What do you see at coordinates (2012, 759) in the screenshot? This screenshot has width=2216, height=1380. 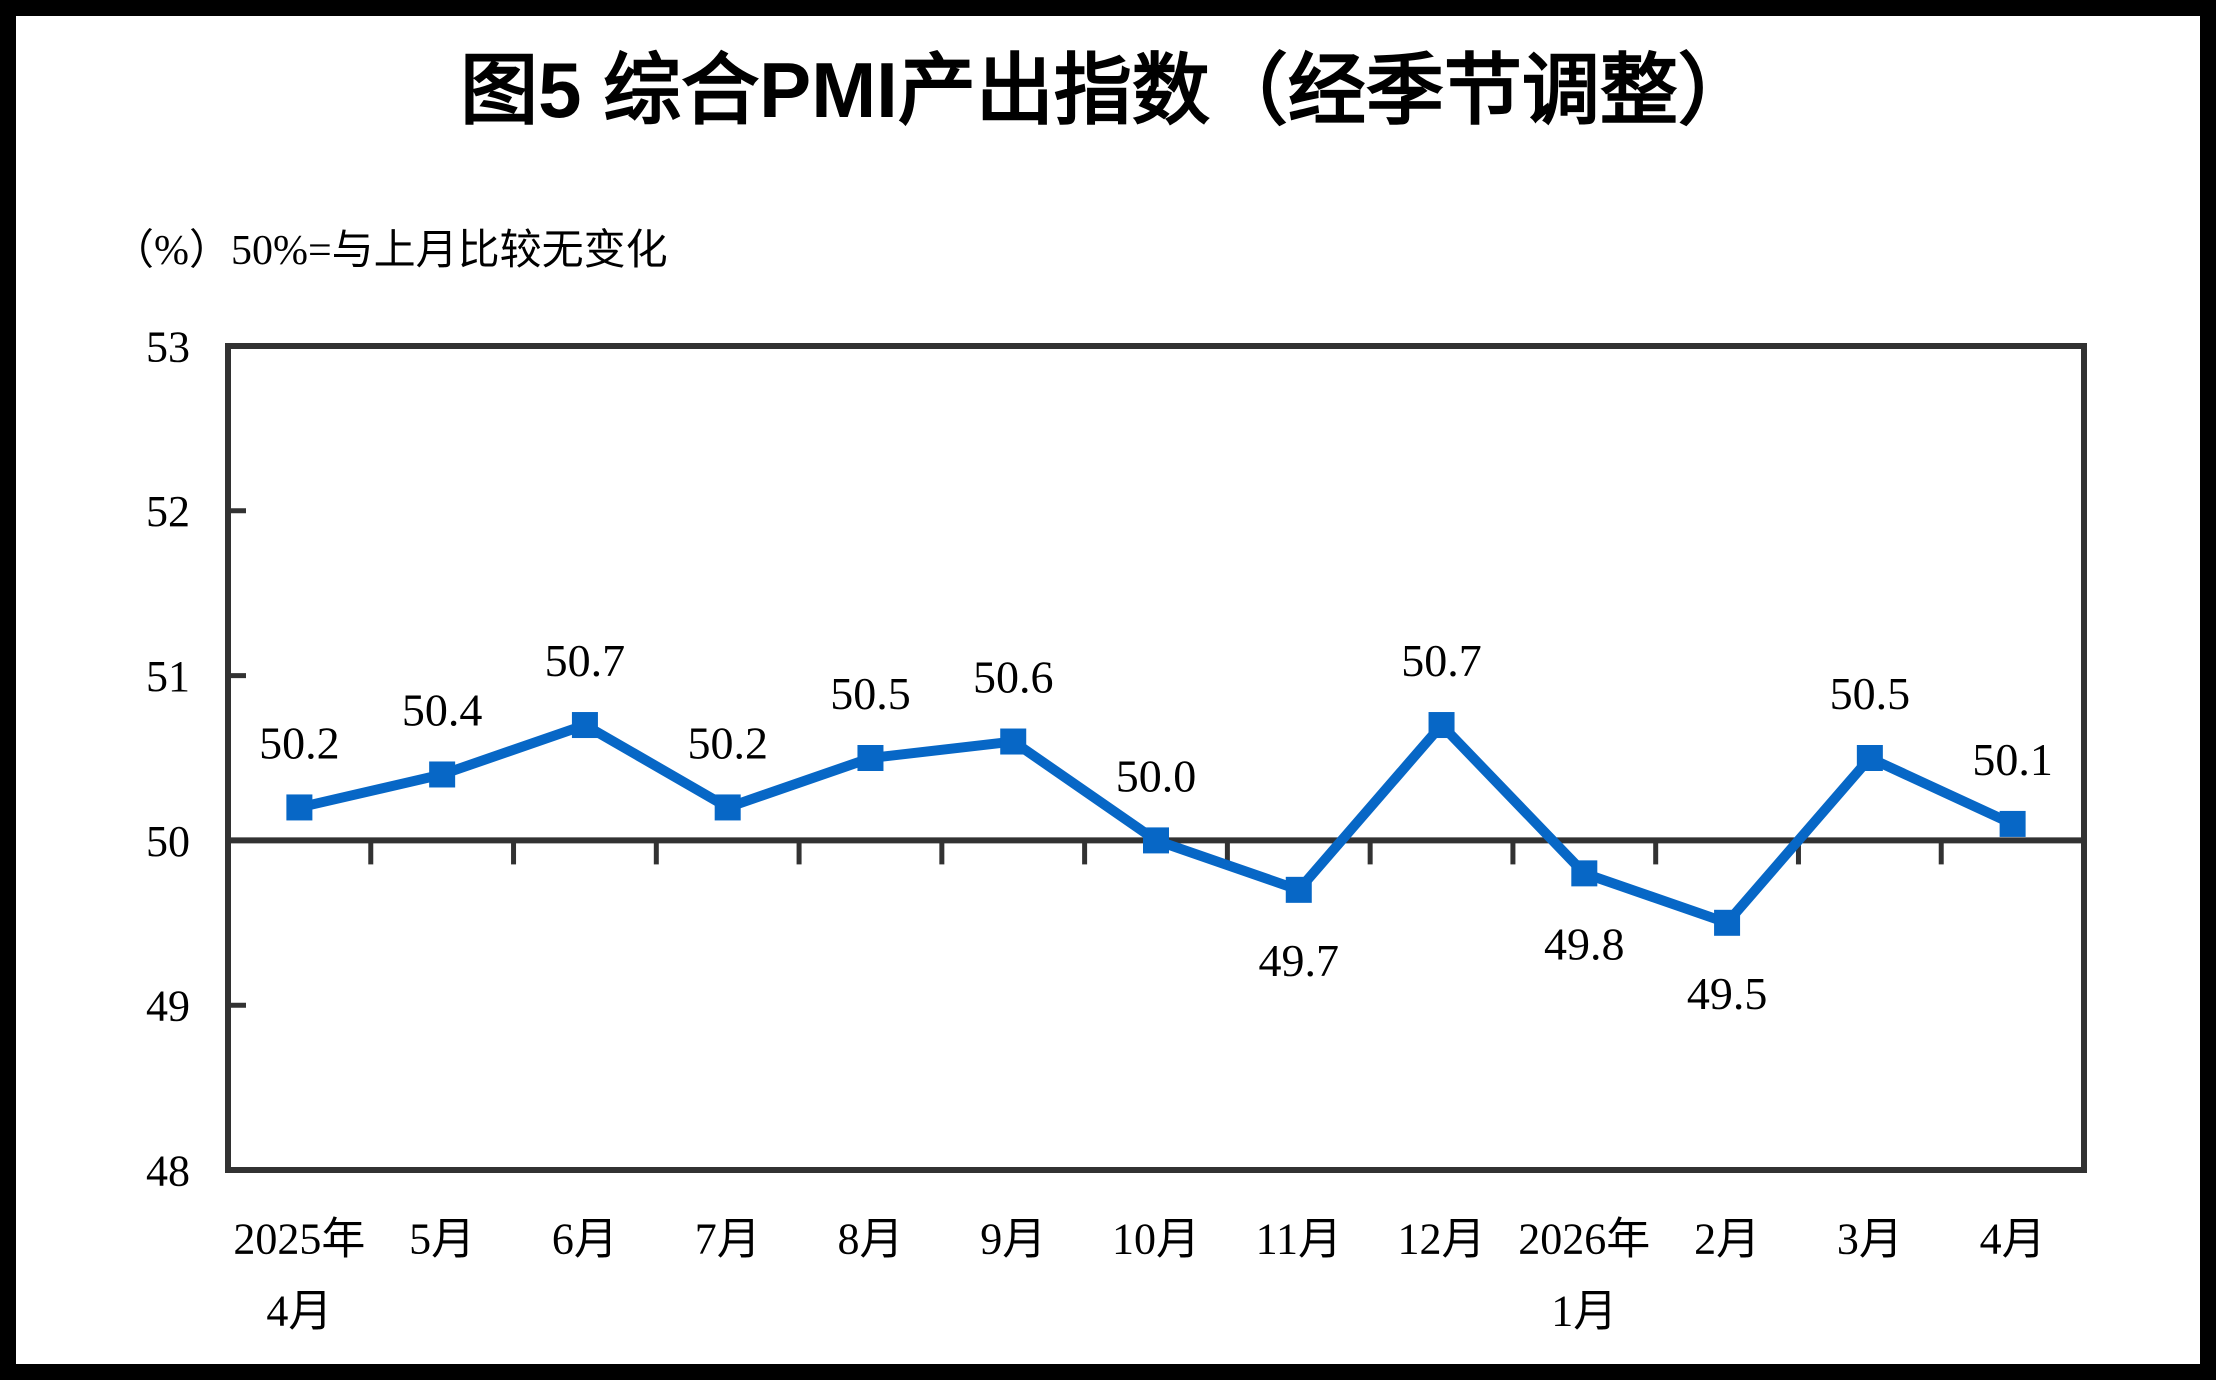 I see `data-point-label: 50.1` at bounding box center [2012, 759].